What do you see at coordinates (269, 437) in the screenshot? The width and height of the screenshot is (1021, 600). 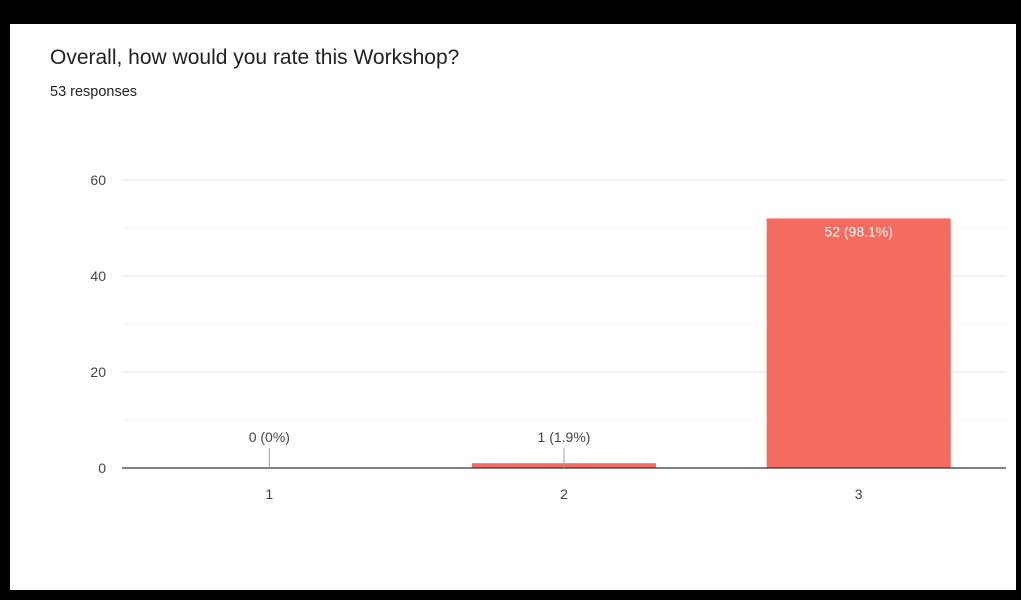 I see `data-label: 0 (0%)` at bounding box center [269, 437].